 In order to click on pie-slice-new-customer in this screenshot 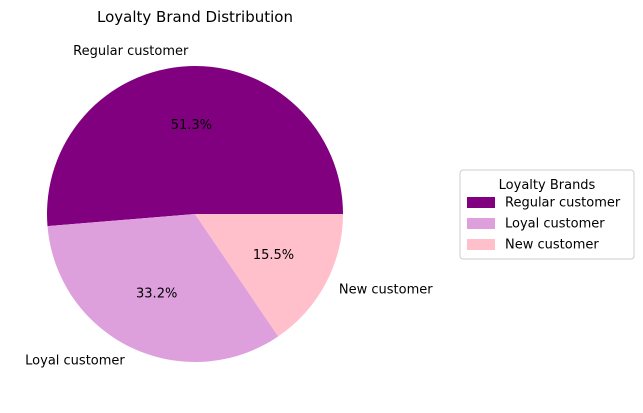, I will do `click(269, 275)`.